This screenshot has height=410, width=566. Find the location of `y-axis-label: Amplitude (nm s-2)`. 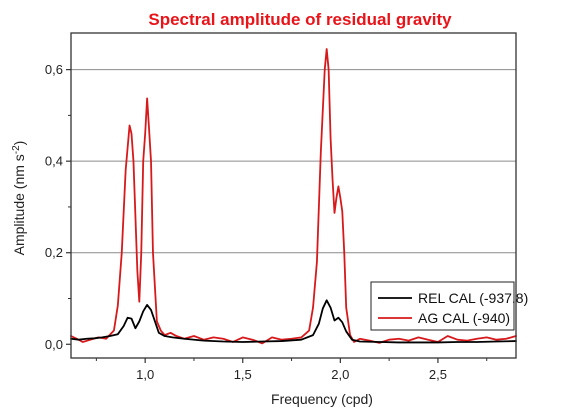

y-axis-label: Amplitude (nm s-2) is located at coordinates (19, 198).